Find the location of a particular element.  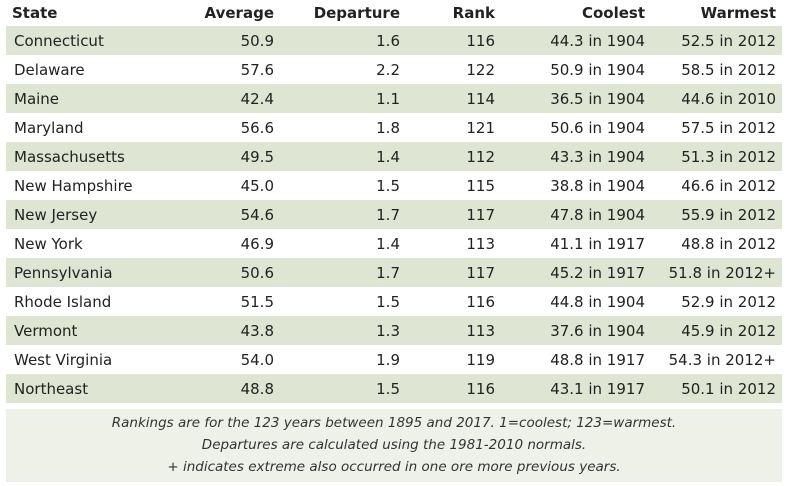

cell-average: 46.9 is located at coordinates (230, 243).